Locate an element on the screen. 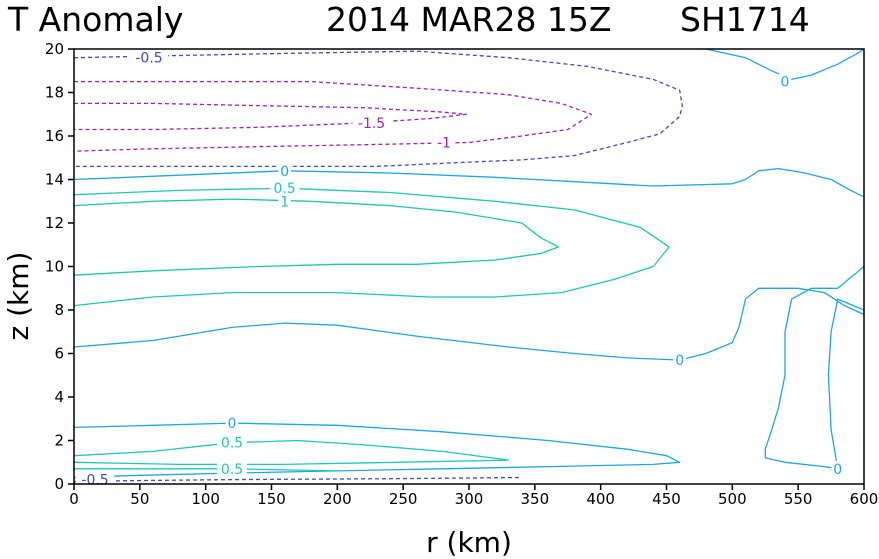  x-tick-label: 200 is located at coordinates (337, 499).